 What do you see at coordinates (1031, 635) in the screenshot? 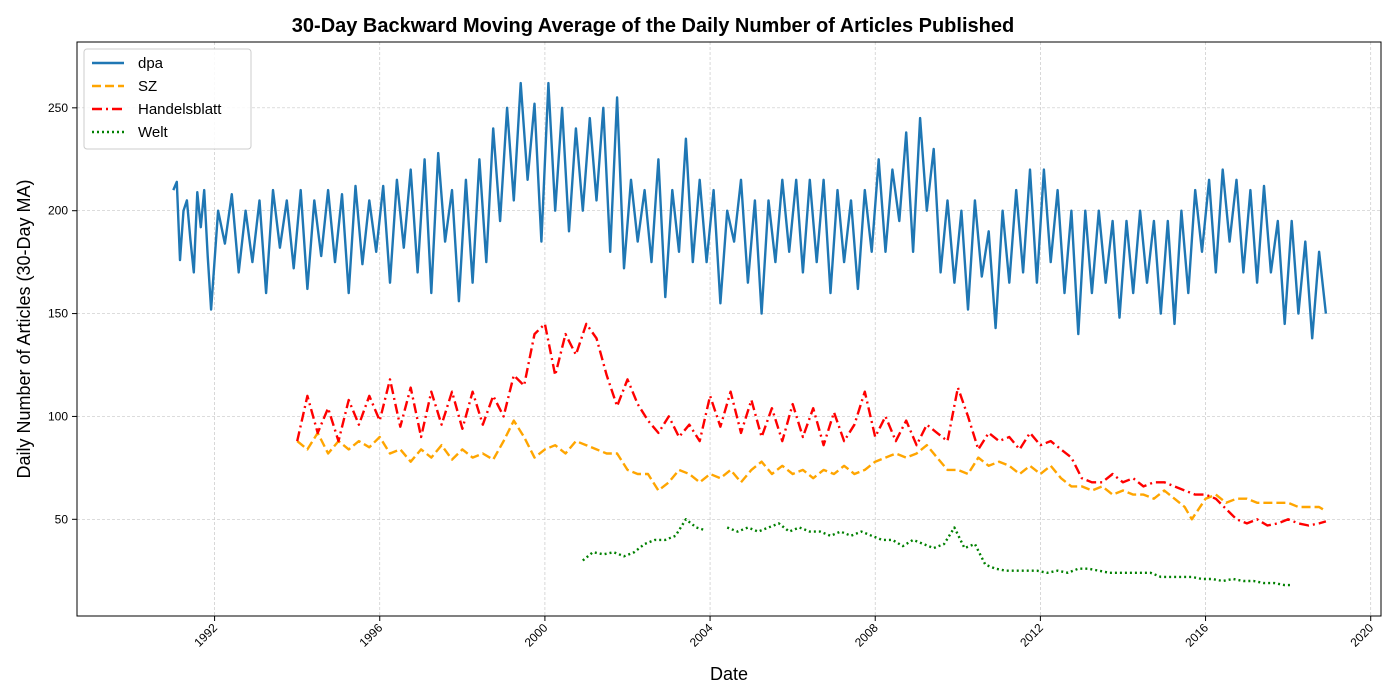
I see `x-tick-label: 2012` at bounding box center [1031, 635].